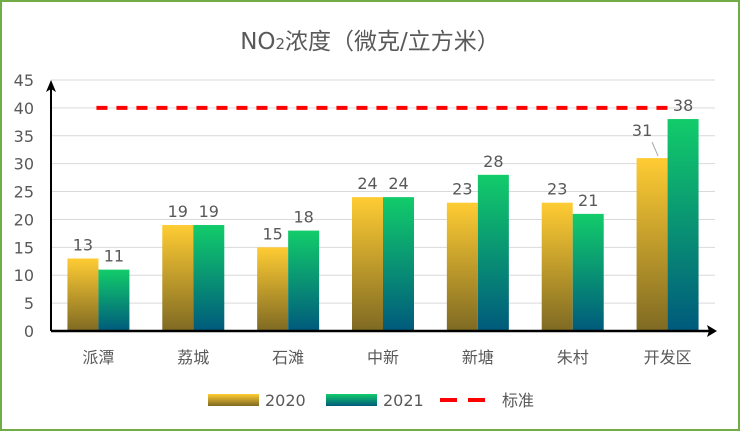  I want to click on legend-swatch-2021, so click(351, 400).